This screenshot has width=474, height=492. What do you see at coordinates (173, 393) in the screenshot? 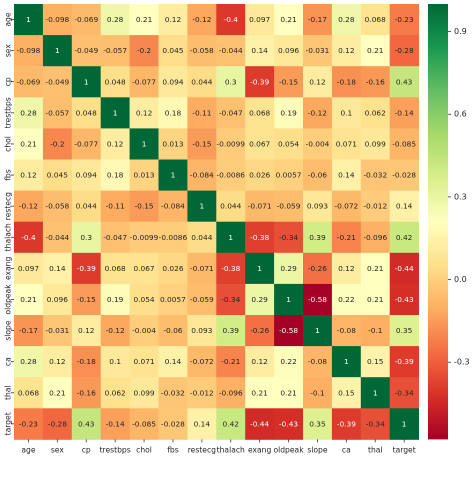
I see `heatmap-cell-thal-fbs` at bounding box center [173, 393].